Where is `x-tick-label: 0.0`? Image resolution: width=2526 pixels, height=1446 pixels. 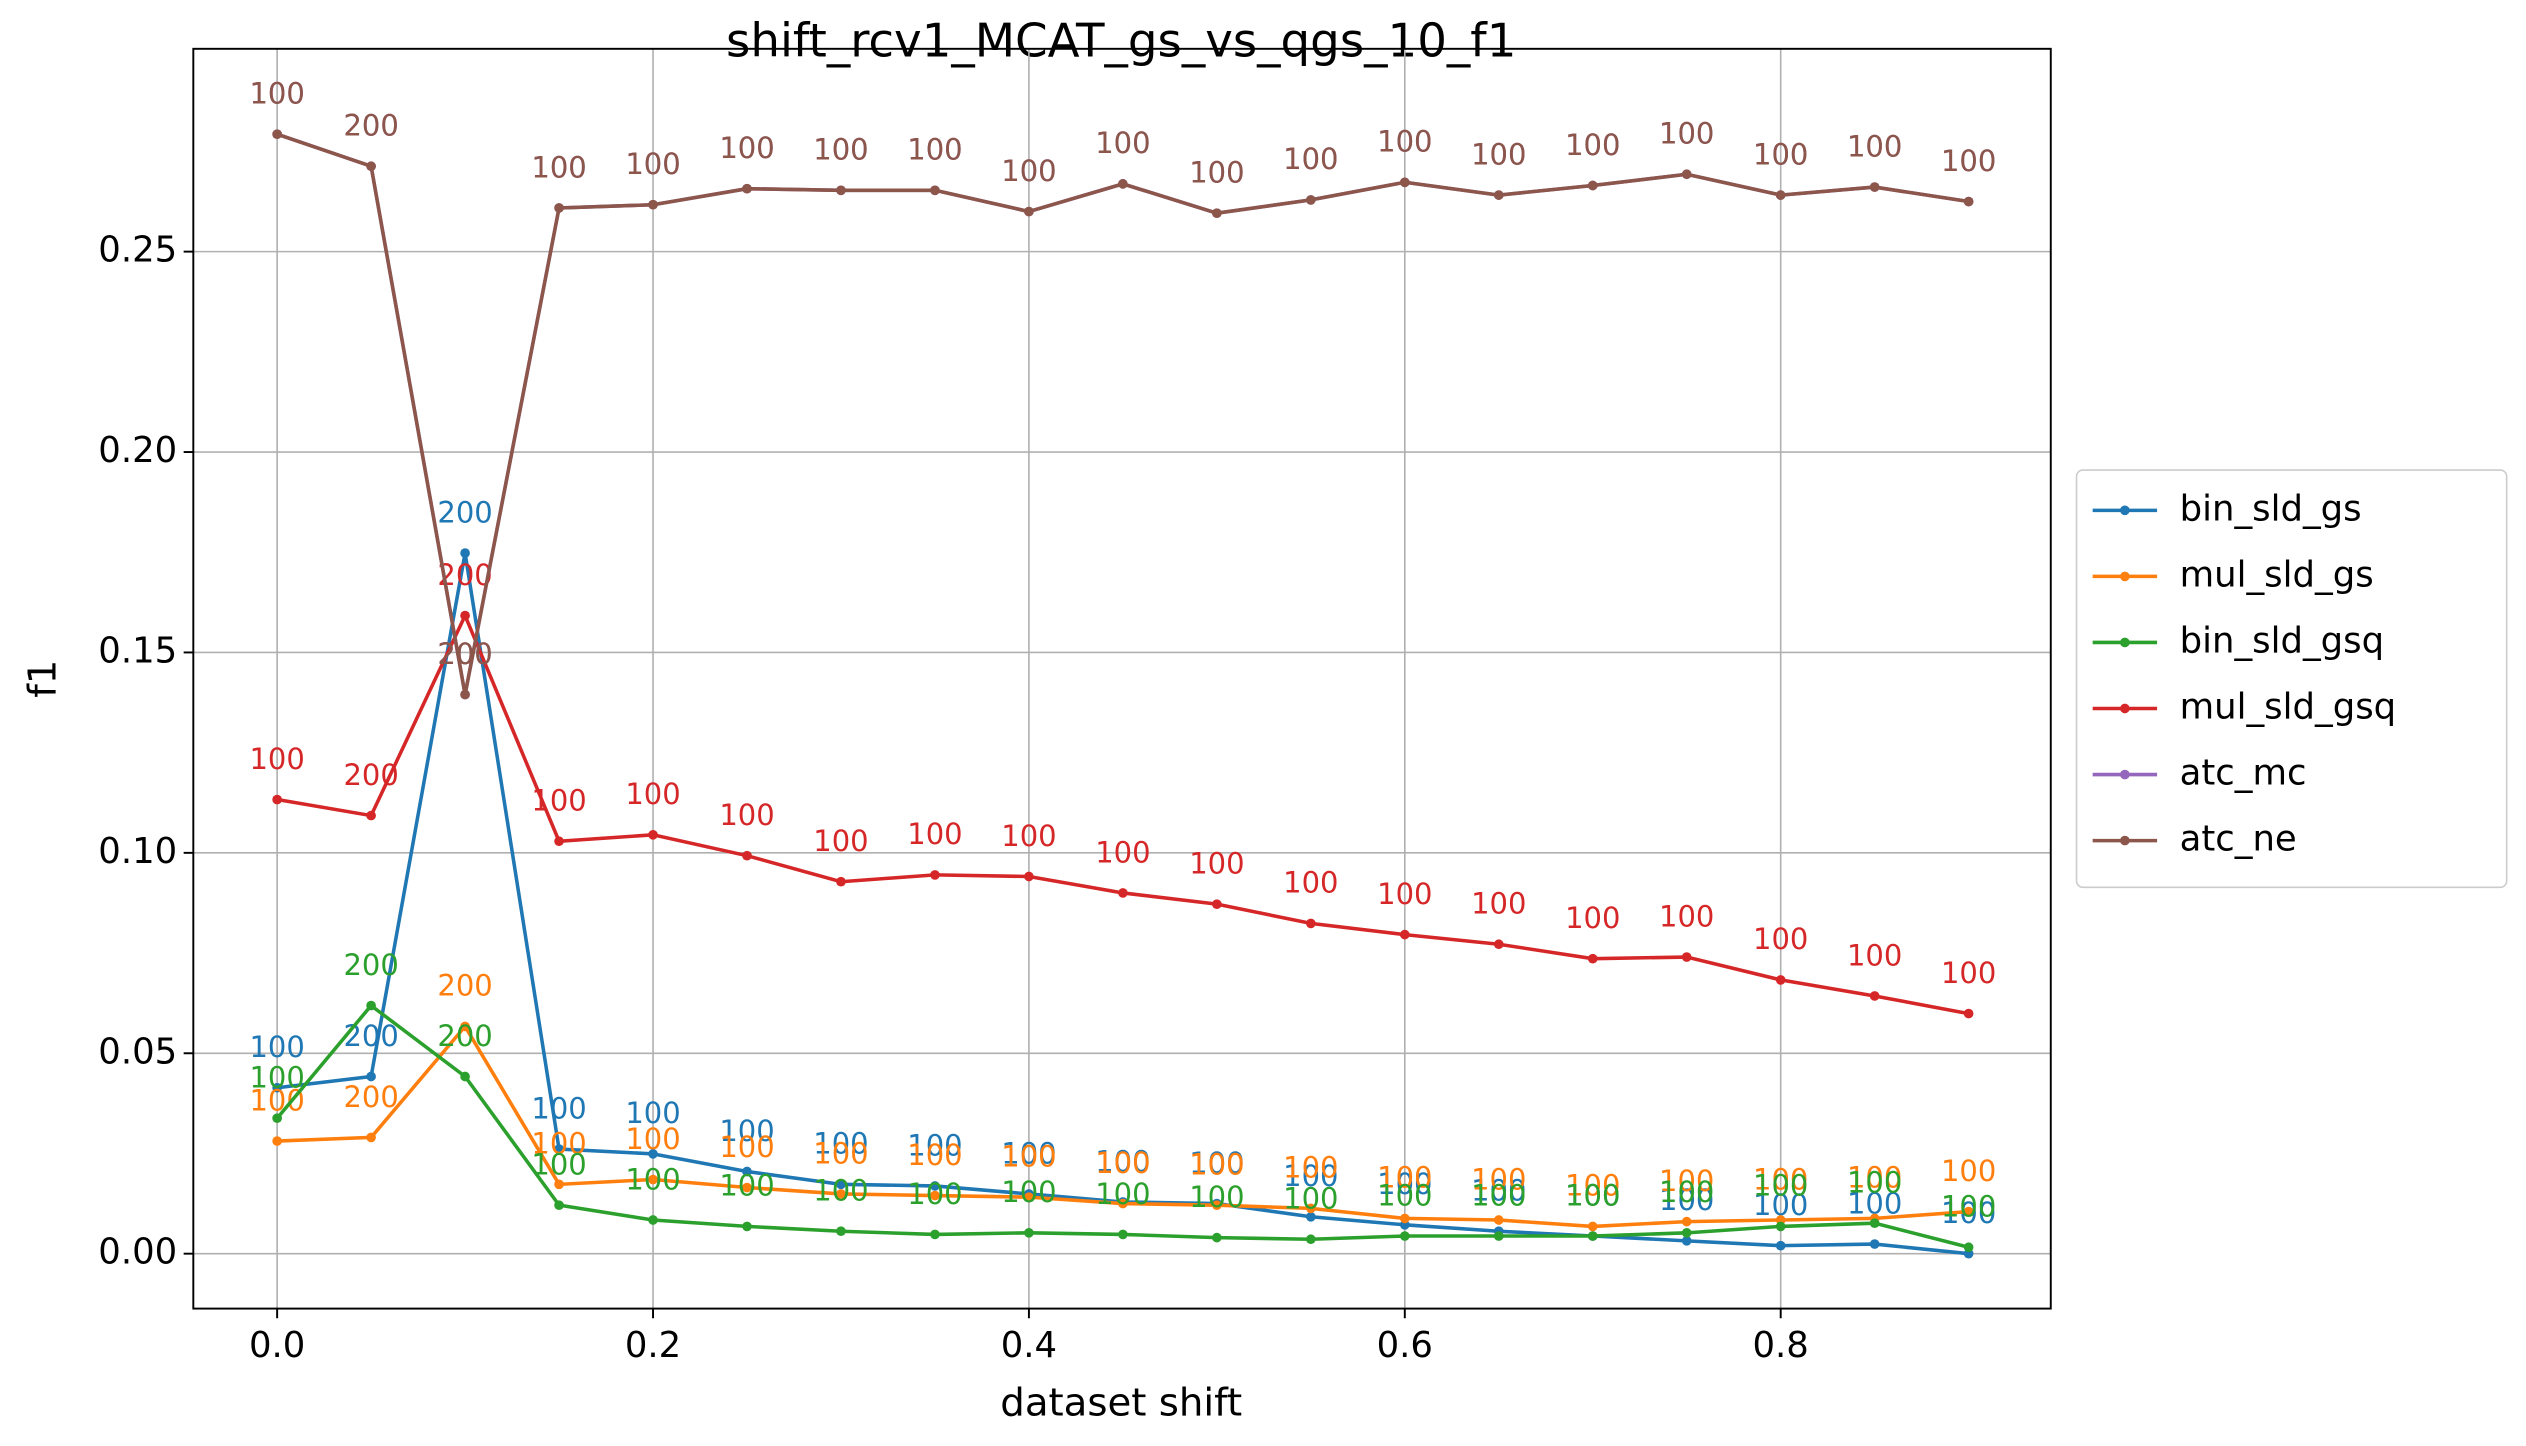 x-tick-label: 0.0 is located at coordinates (277, 1345).